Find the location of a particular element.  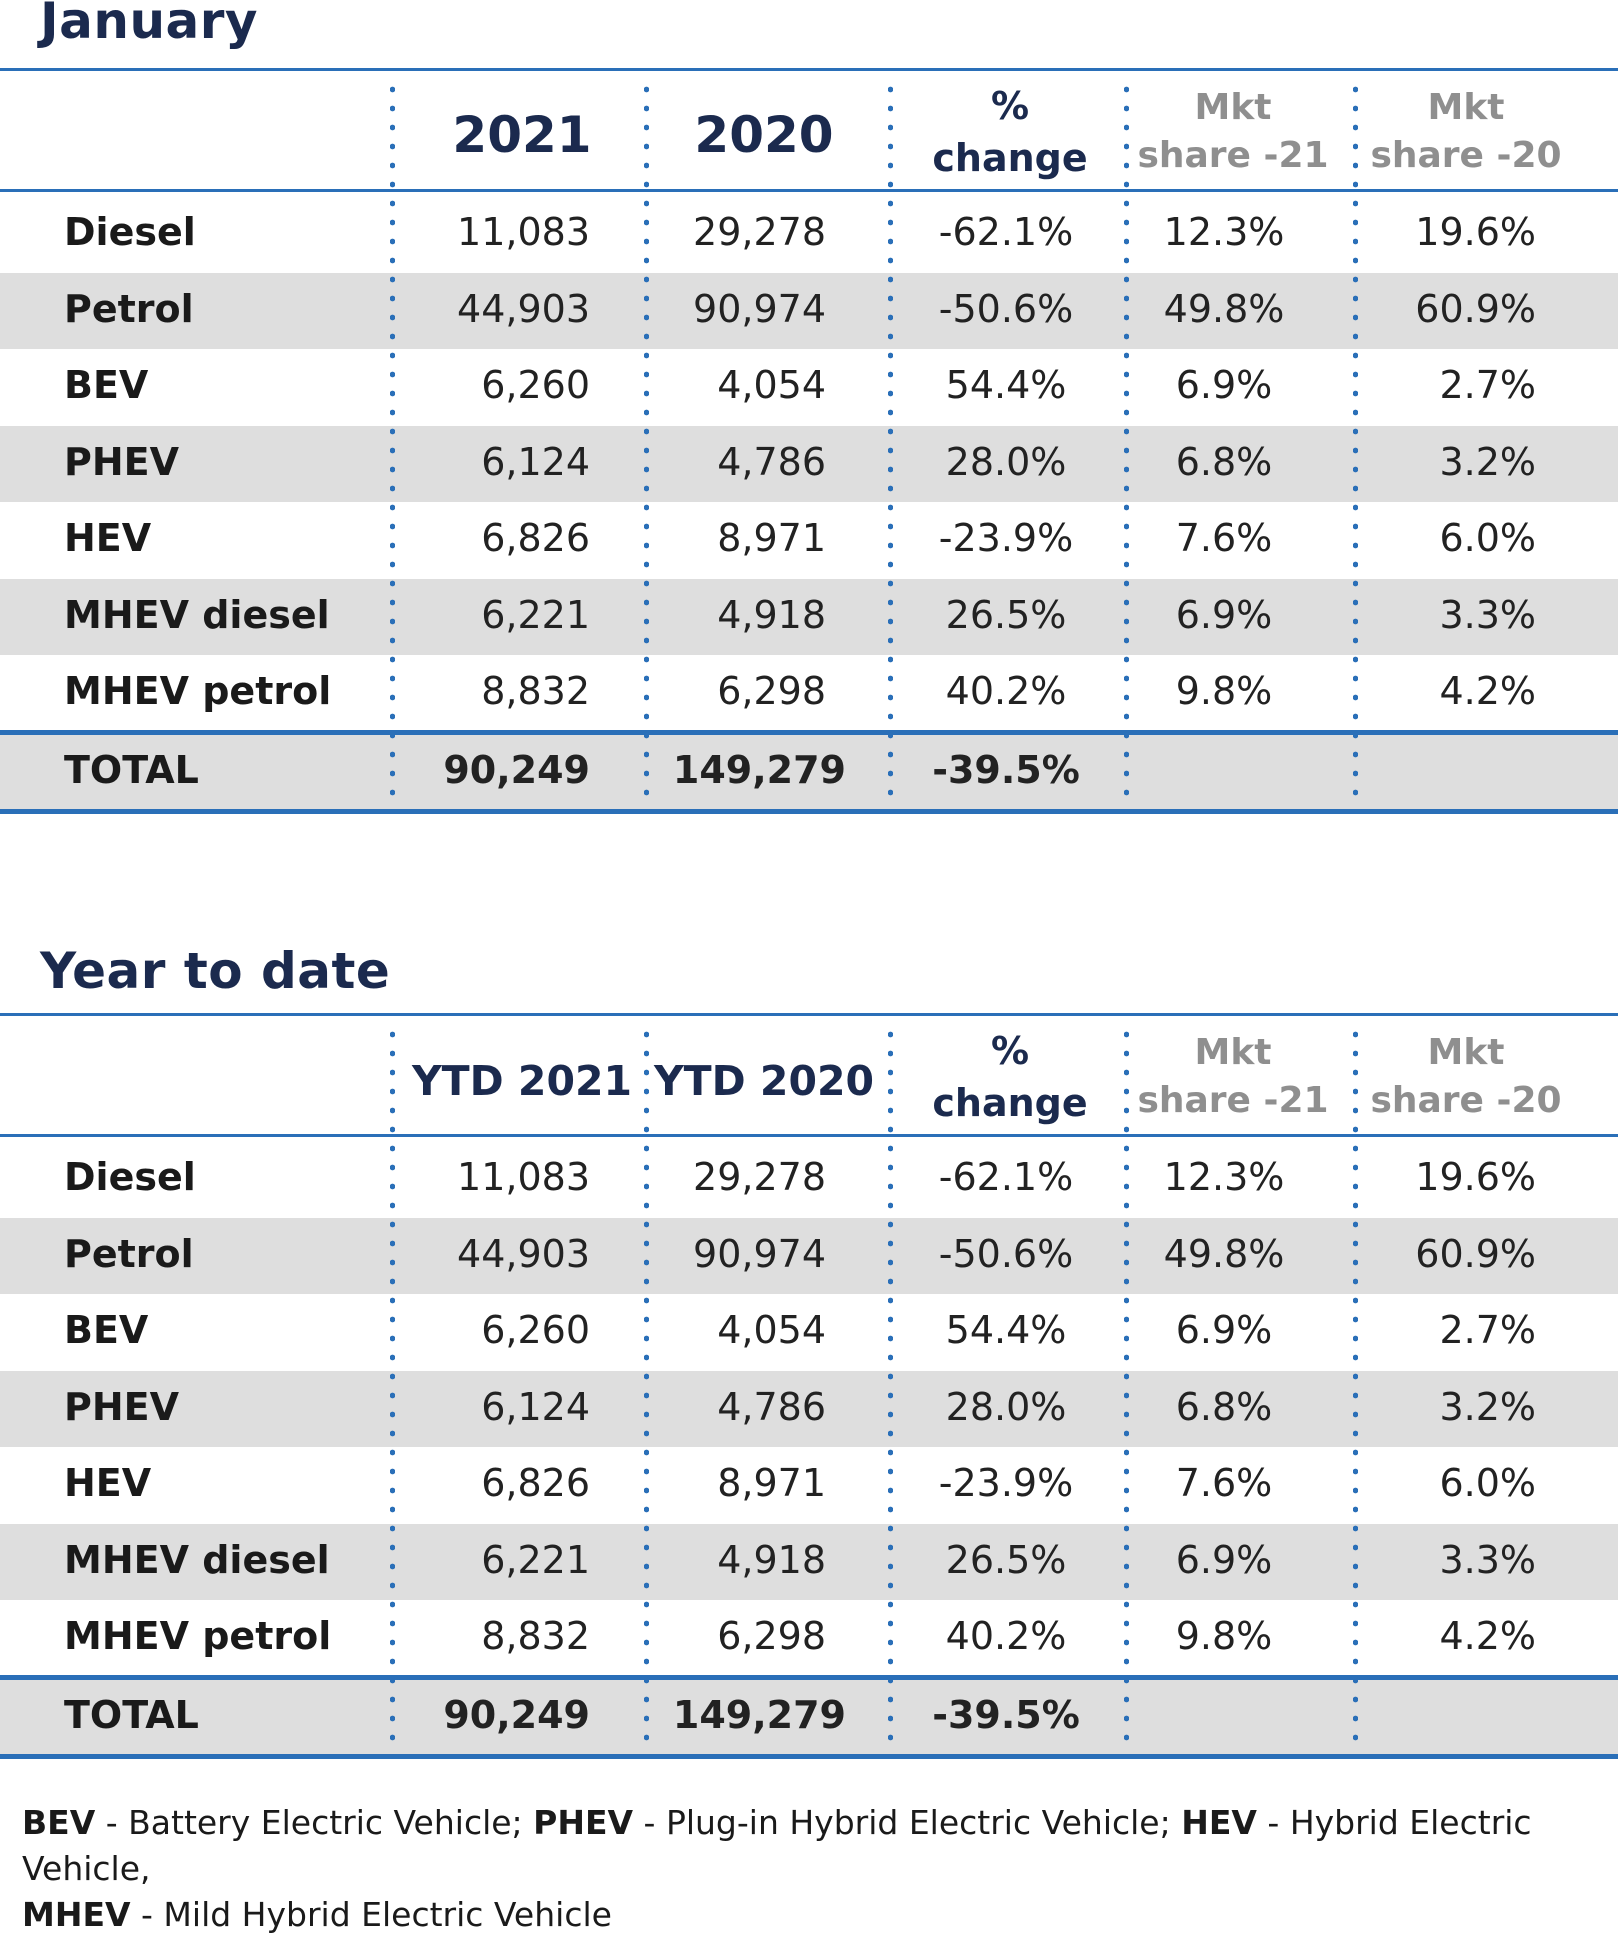

legend-bev-text: - Battery Electric Vehicle; is located at coordinates (314, 1822).